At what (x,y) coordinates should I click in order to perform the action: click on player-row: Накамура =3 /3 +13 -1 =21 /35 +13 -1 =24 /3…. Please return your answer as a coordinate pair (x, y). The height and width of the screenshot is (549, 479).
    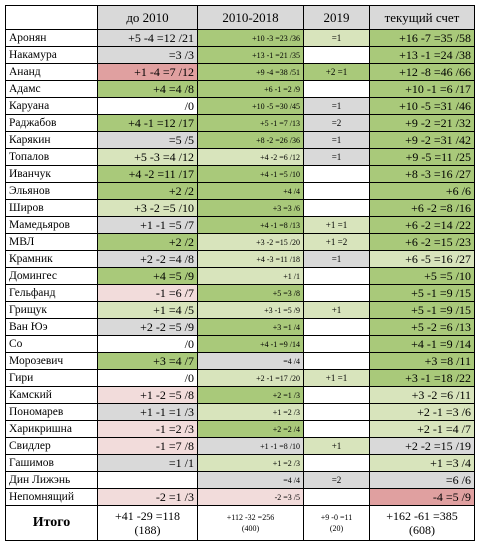
    Looking at the image, I should click on (240, 55).